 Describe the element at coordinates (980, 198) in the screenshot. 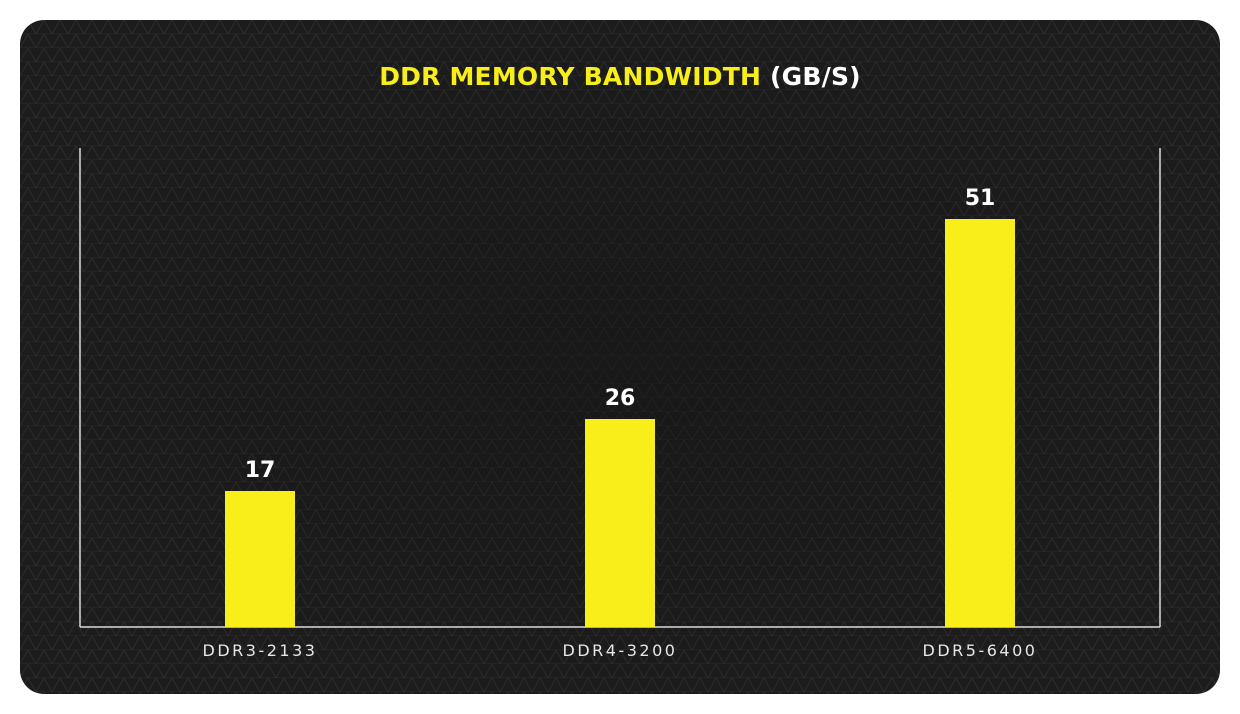

I see `bar-value-label: 51` at that location.